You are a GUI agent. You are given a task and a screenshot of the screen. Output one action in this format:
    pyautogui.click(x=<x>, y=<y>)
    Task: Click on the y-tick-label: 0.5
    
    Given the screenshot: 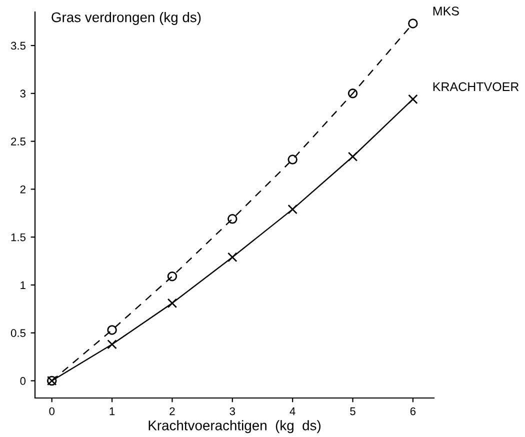 What is the action you would take?
    pyautogui.click(x=18, y=333)
    